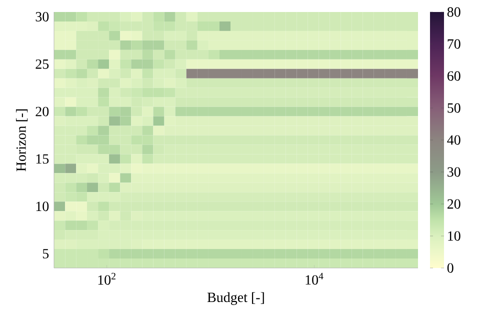 The height and width of the screenshot is (320, 480). What do you see at coordinates (22, 140) in the screenshot?
I see `y-axis-title: Horizon [-]` at bounding box center [22, 140].